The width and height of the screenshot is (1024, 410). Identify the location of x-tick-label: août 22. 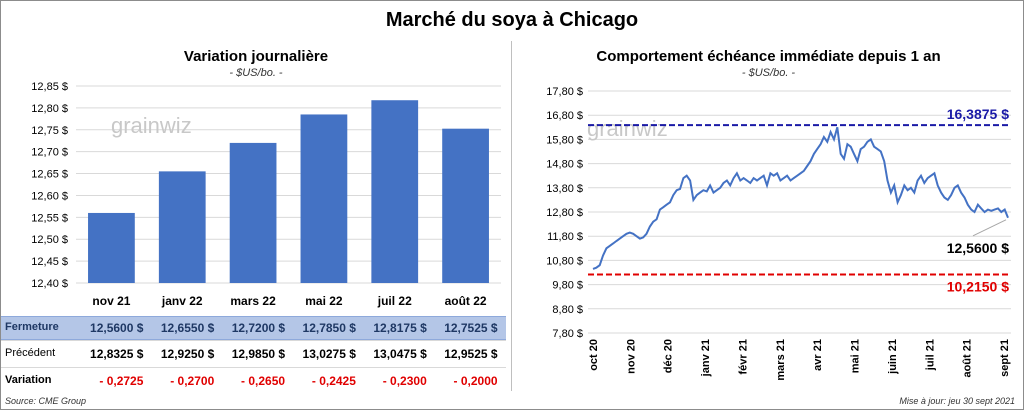
(466, 301).